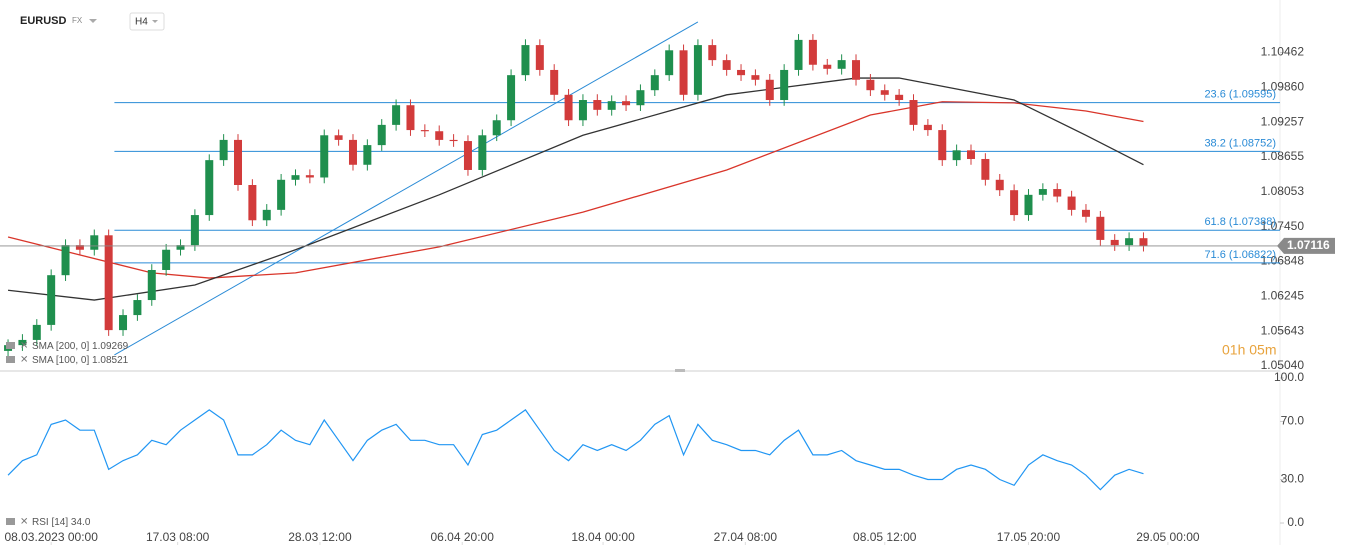 The height and width of the screenshot is (555, 1347). I want to click on legend-entry: SMA [100, 0] 1.08521, so click(80, 360).